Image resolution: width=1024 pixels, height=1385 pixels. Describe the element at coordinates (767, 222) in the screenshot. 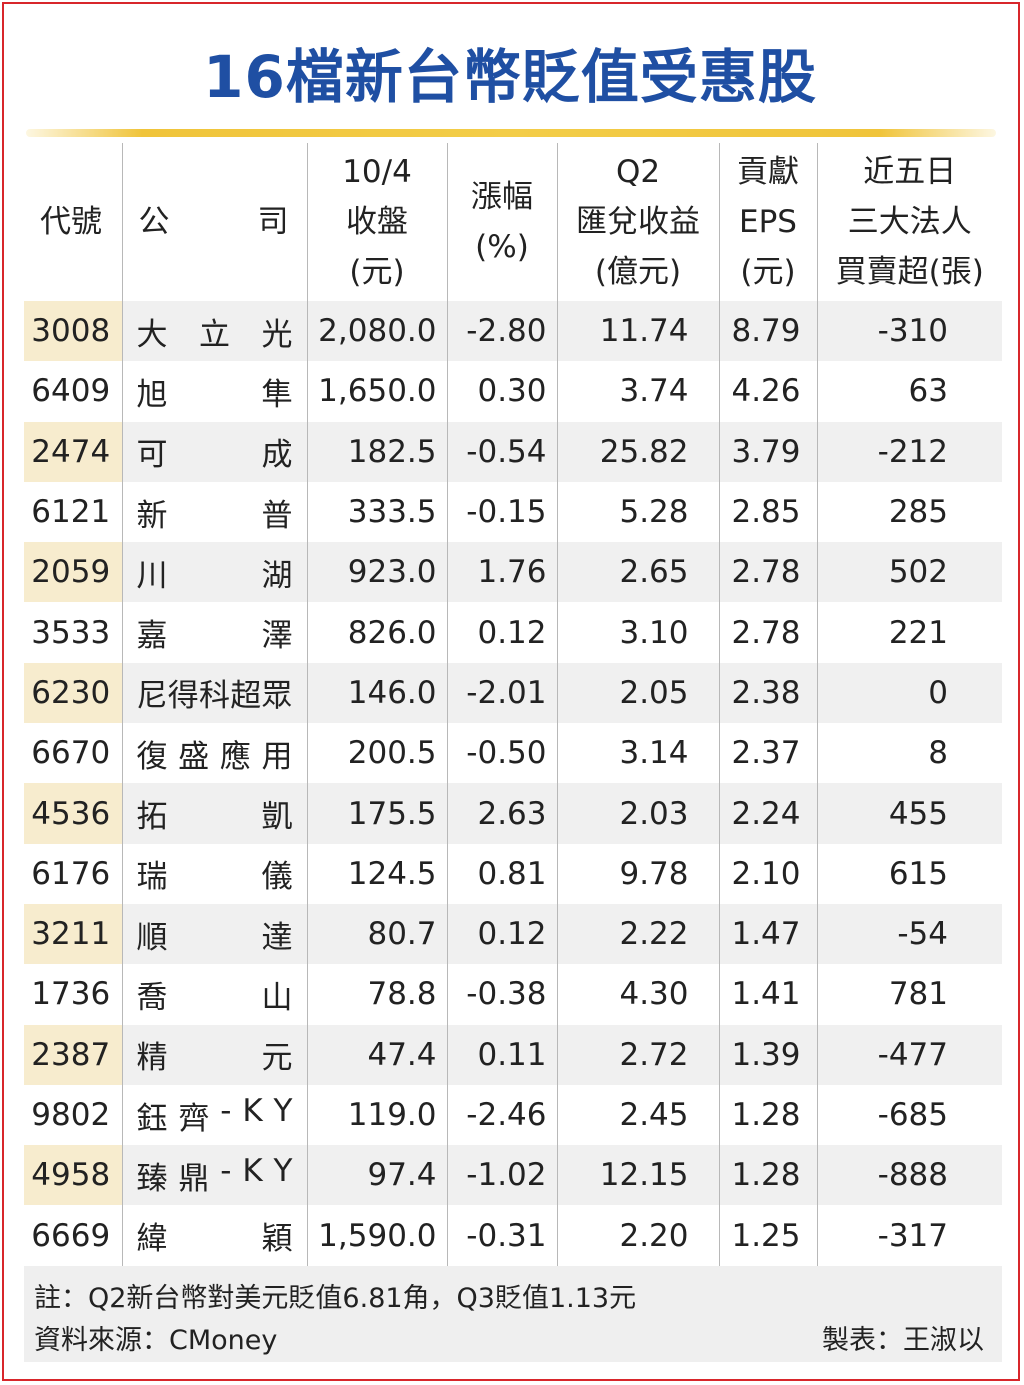

I see `header-eps: 貢獻 EPS (元)` at that location.